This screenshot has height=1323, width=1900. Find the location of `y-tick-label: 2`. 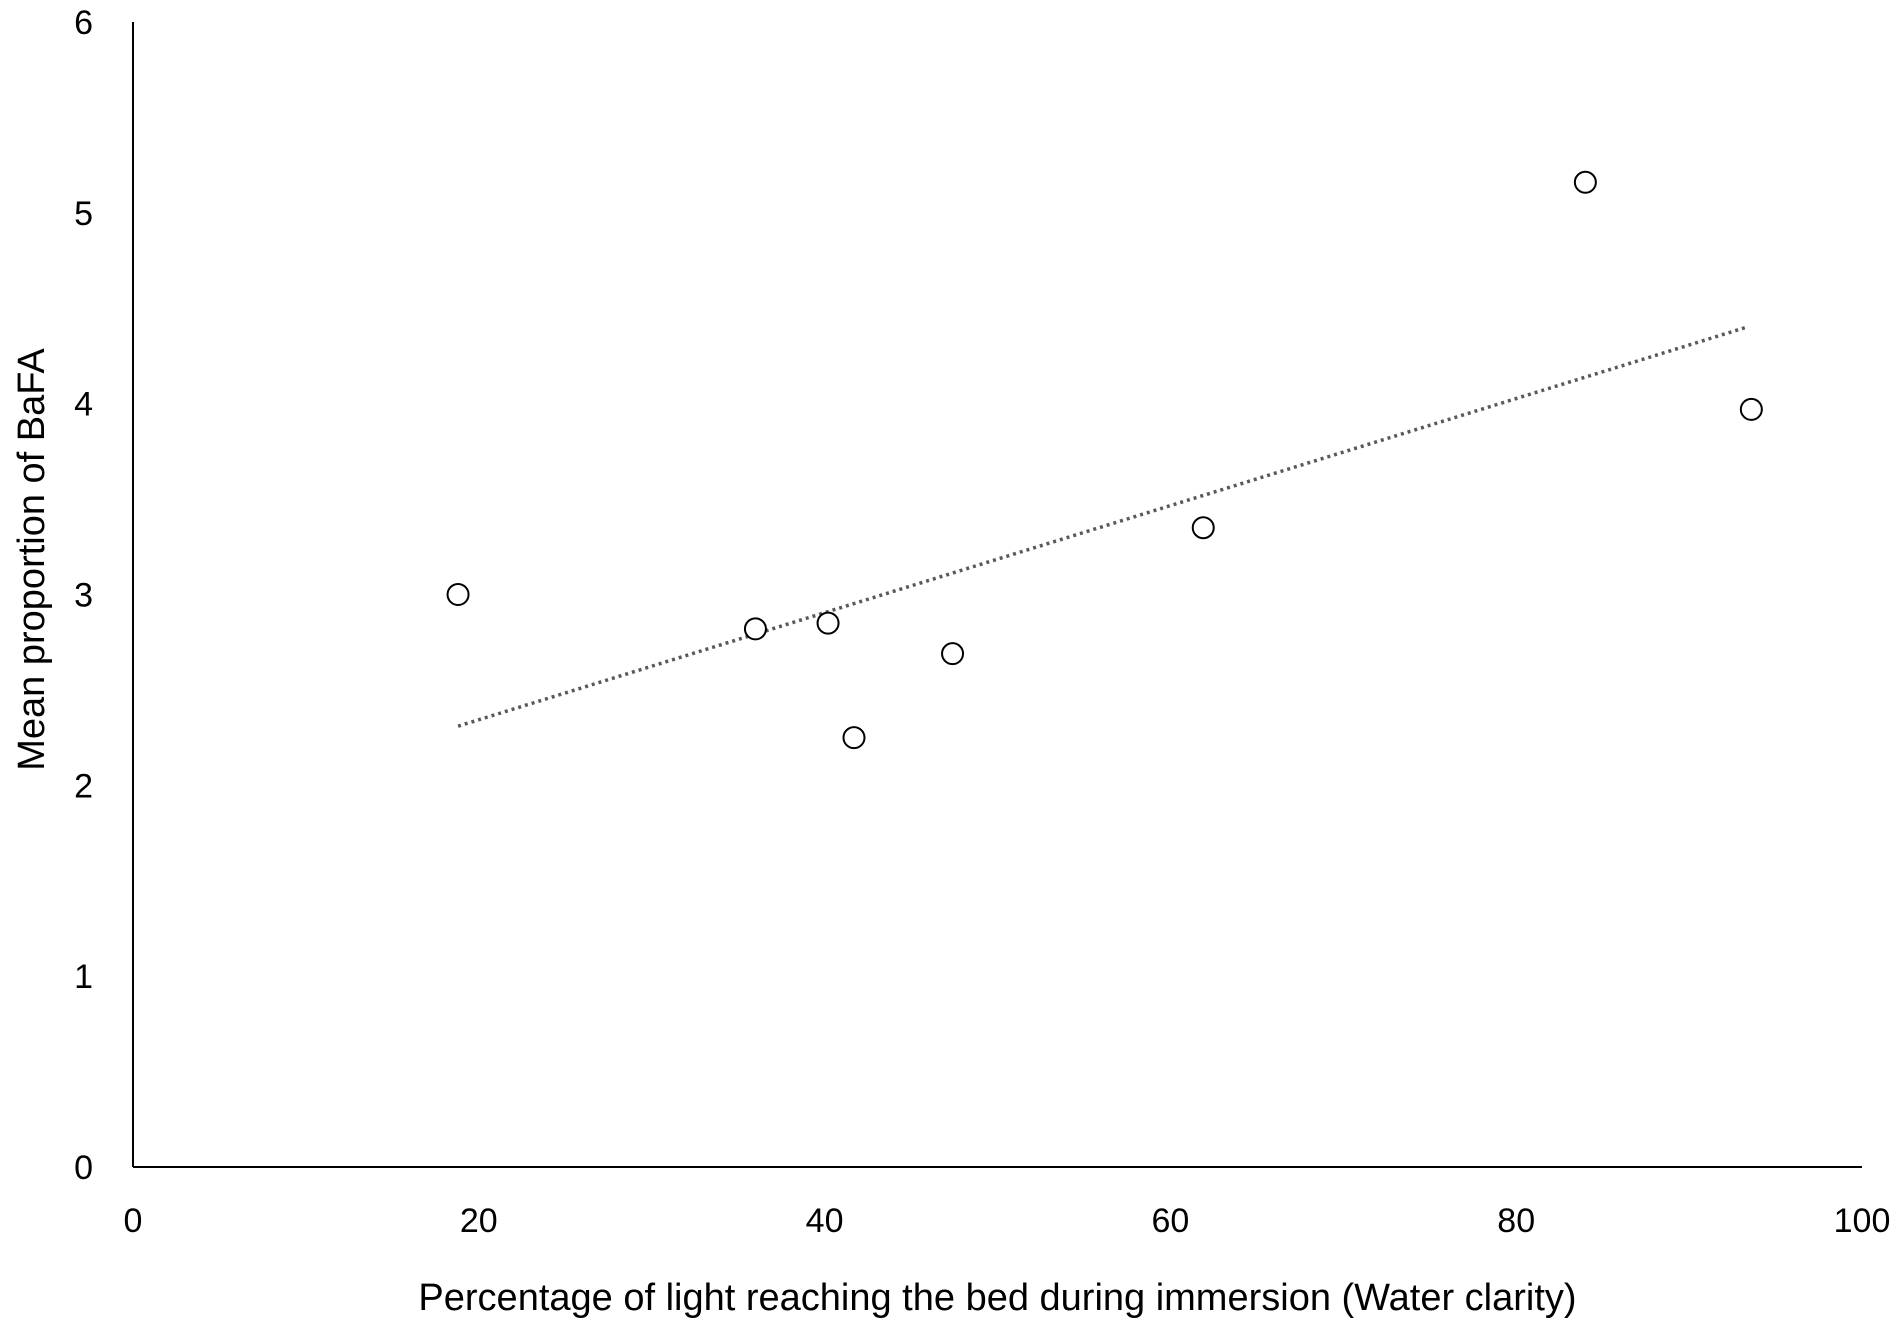

y-tick-label: 2 is located at coordinates (83, 786).